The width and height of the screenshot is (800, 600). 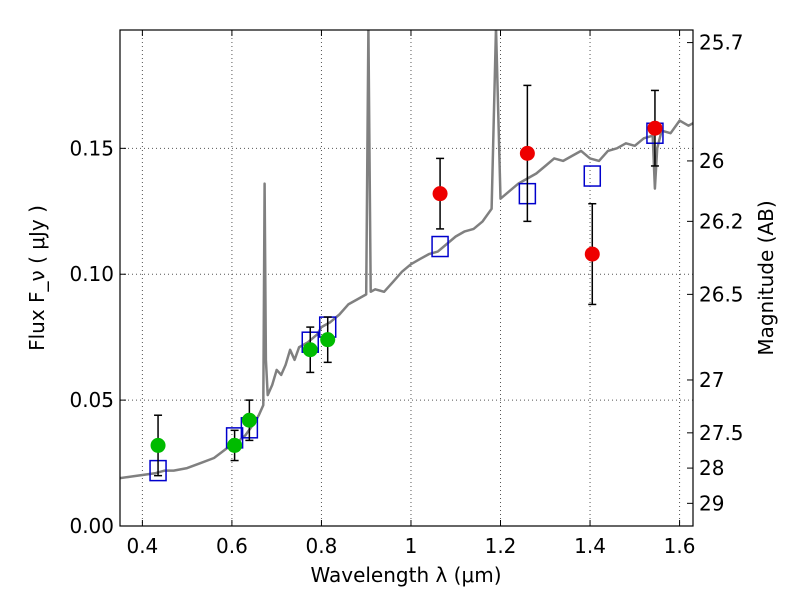 What do you see at coordinates (590, 546) in the screenshot?
I see `x-tick-label: 1.4` at bounding box center [590, 546].